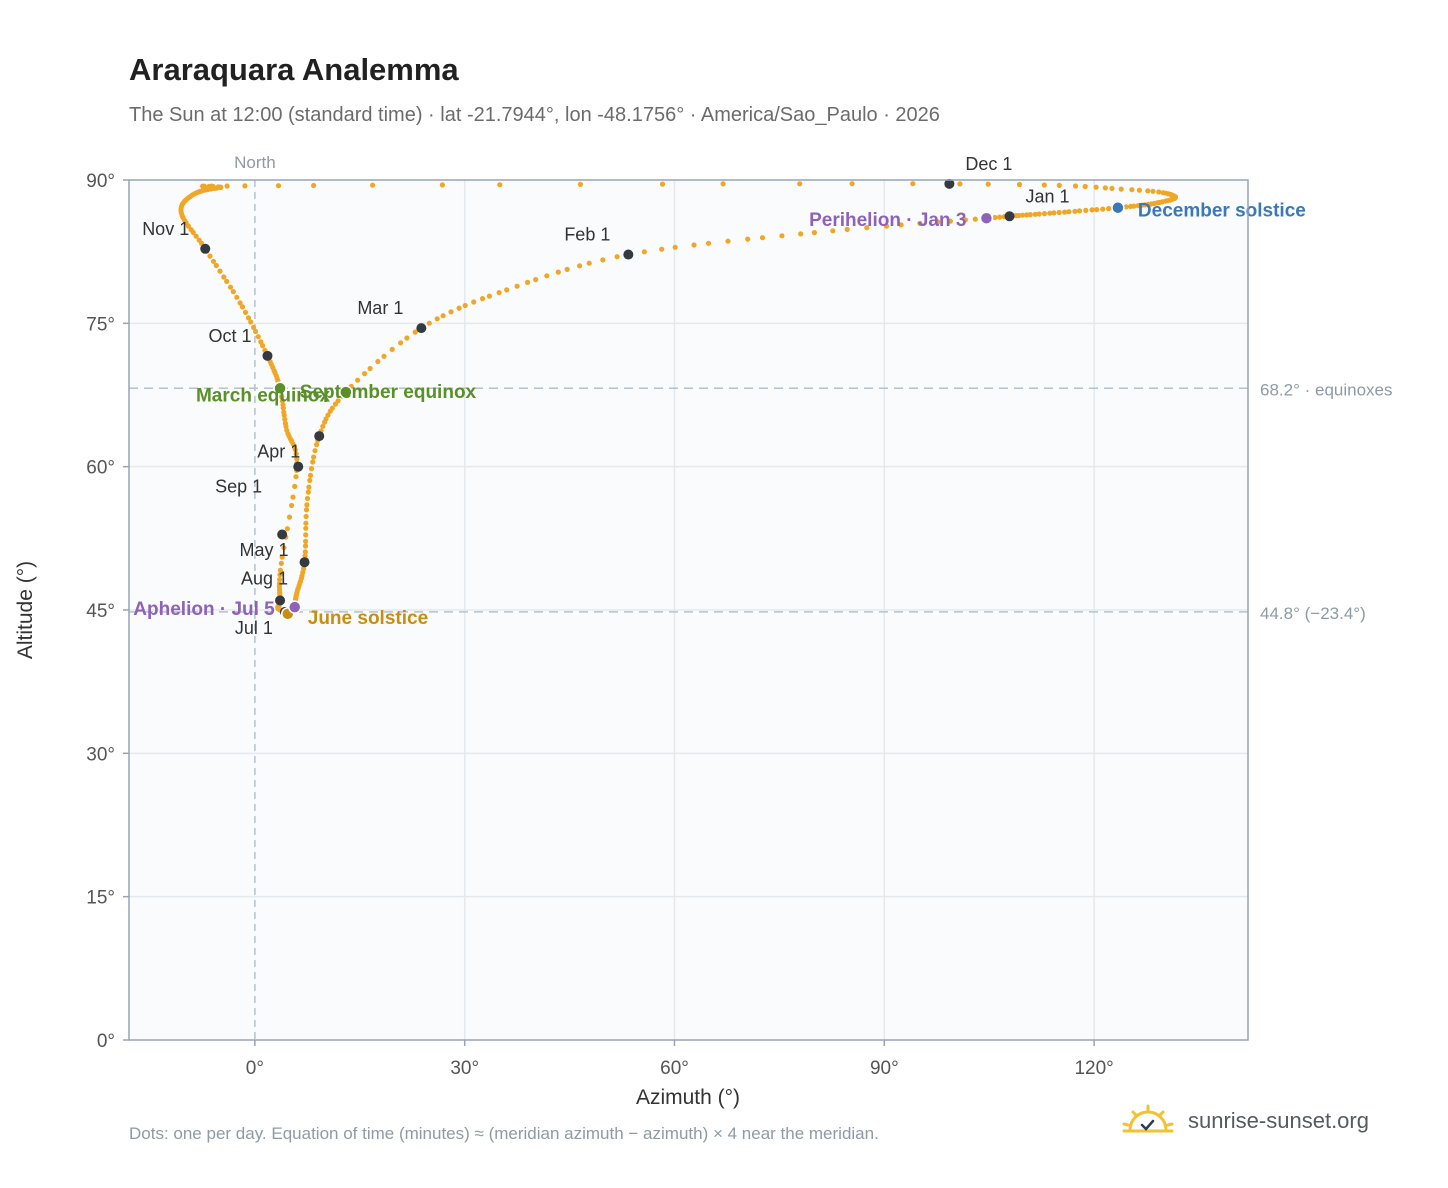  I want to click on y-tick-label: 60°, so click(100, 468).